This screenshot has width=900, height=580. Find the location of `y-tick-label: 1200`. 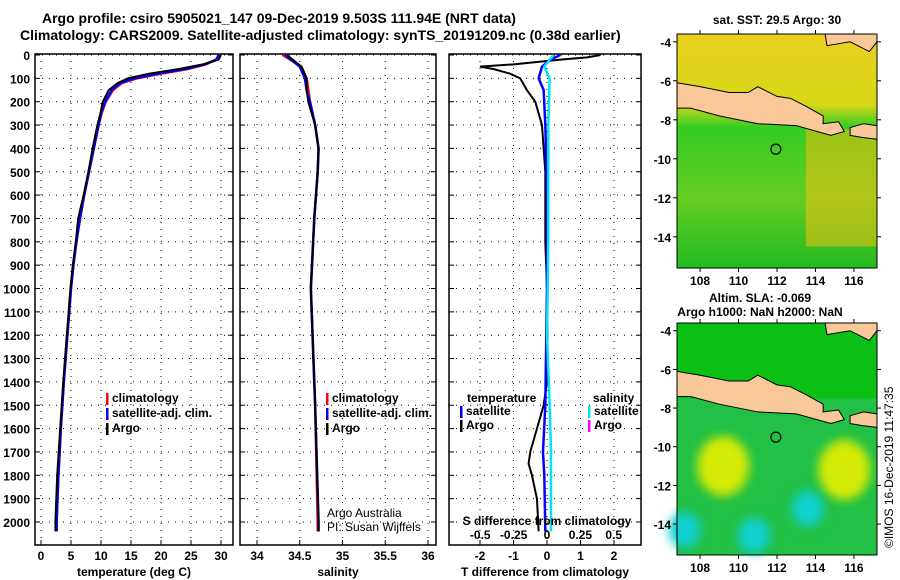

y-tick-label: 1200 is located at coordinates (16, 336).